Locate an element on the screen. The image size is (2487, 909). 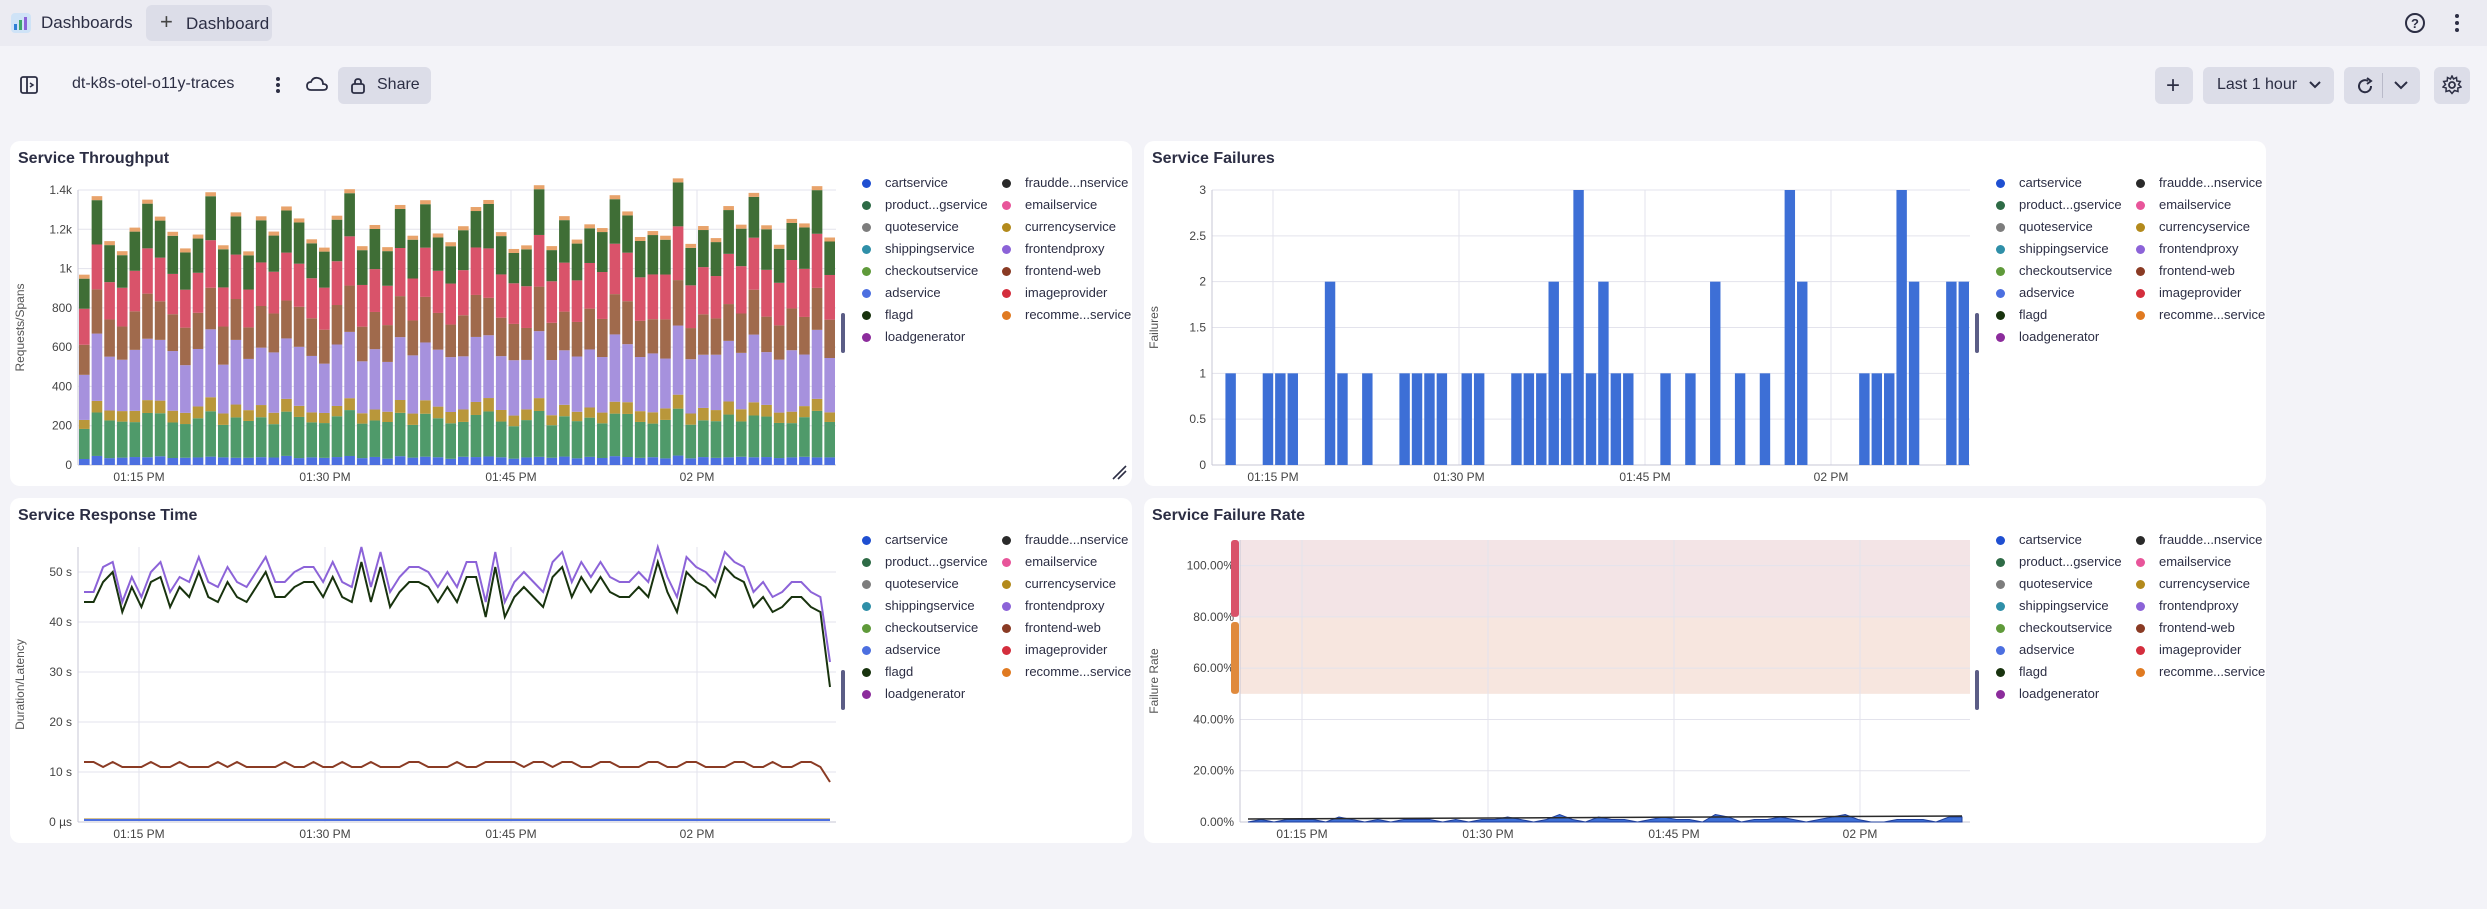
failure-bar is located at coordinates (1429, 419).